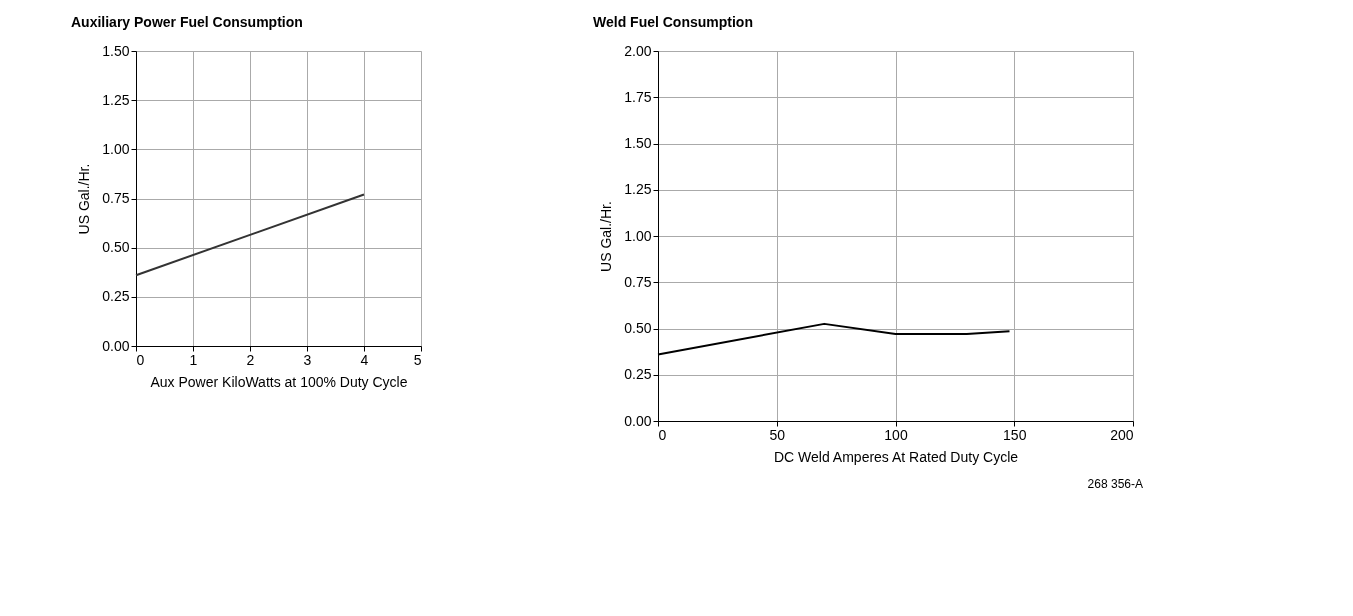 Image resolution: width=1353 pixels, height=616 pixels. I want to click on x-tick-label: 50, so click(777, 434).